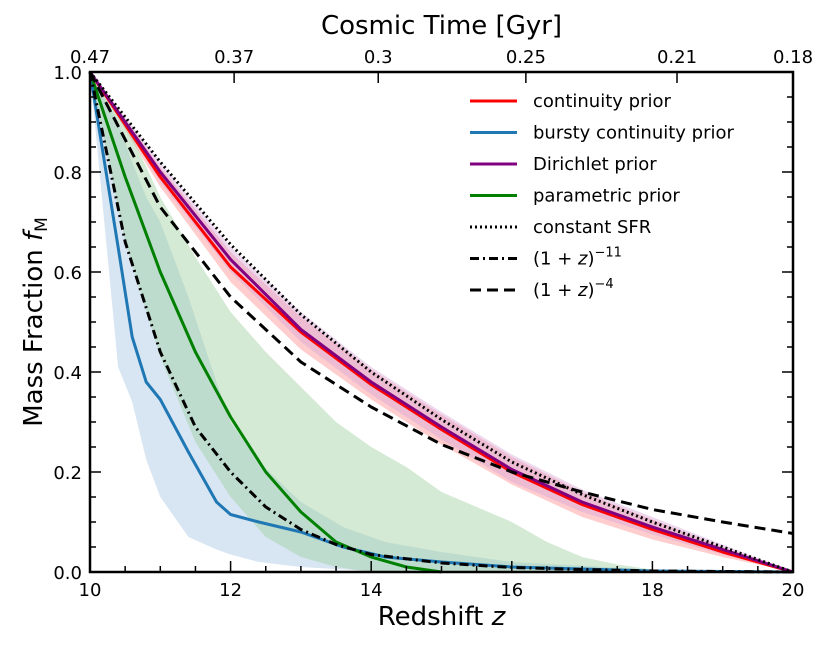  Describe the element at coordinates (595, 164) in the screenshot. I see `legend-label-dirichlet-prior: Dirichlet prior` at that location.